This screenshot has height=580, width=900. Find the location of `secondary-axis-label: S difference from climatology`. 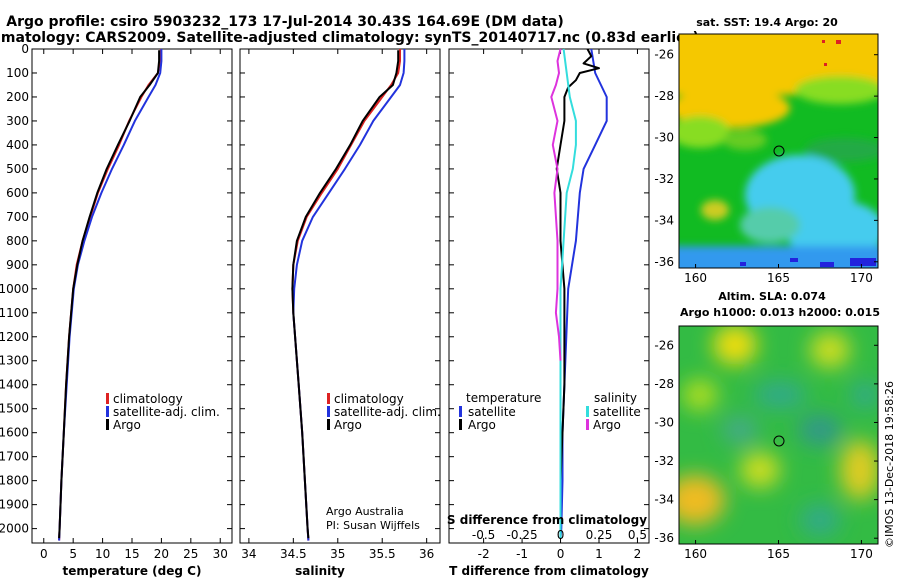

secondary-axis-label: S difference from climatology is located at coordinates (547, 520).